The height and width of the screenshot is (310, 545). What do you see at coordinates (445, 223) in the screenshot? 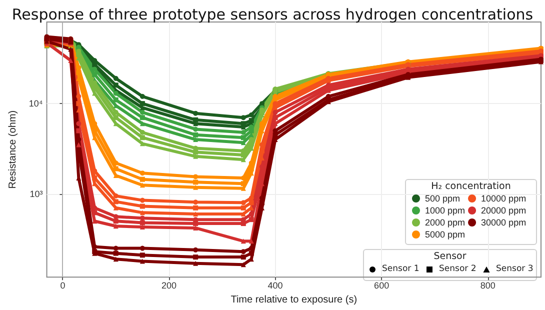
I see `legend-label: 2000 ppm` at bounding box center [445, 223].